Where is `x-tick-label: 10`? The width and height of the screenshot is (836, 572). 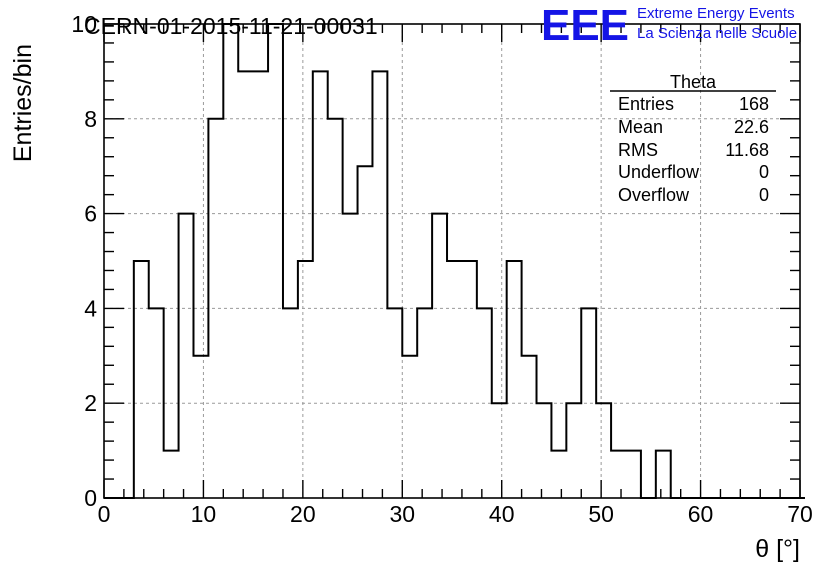
x-tick-label: 10 is located at coordinates (204, 514).